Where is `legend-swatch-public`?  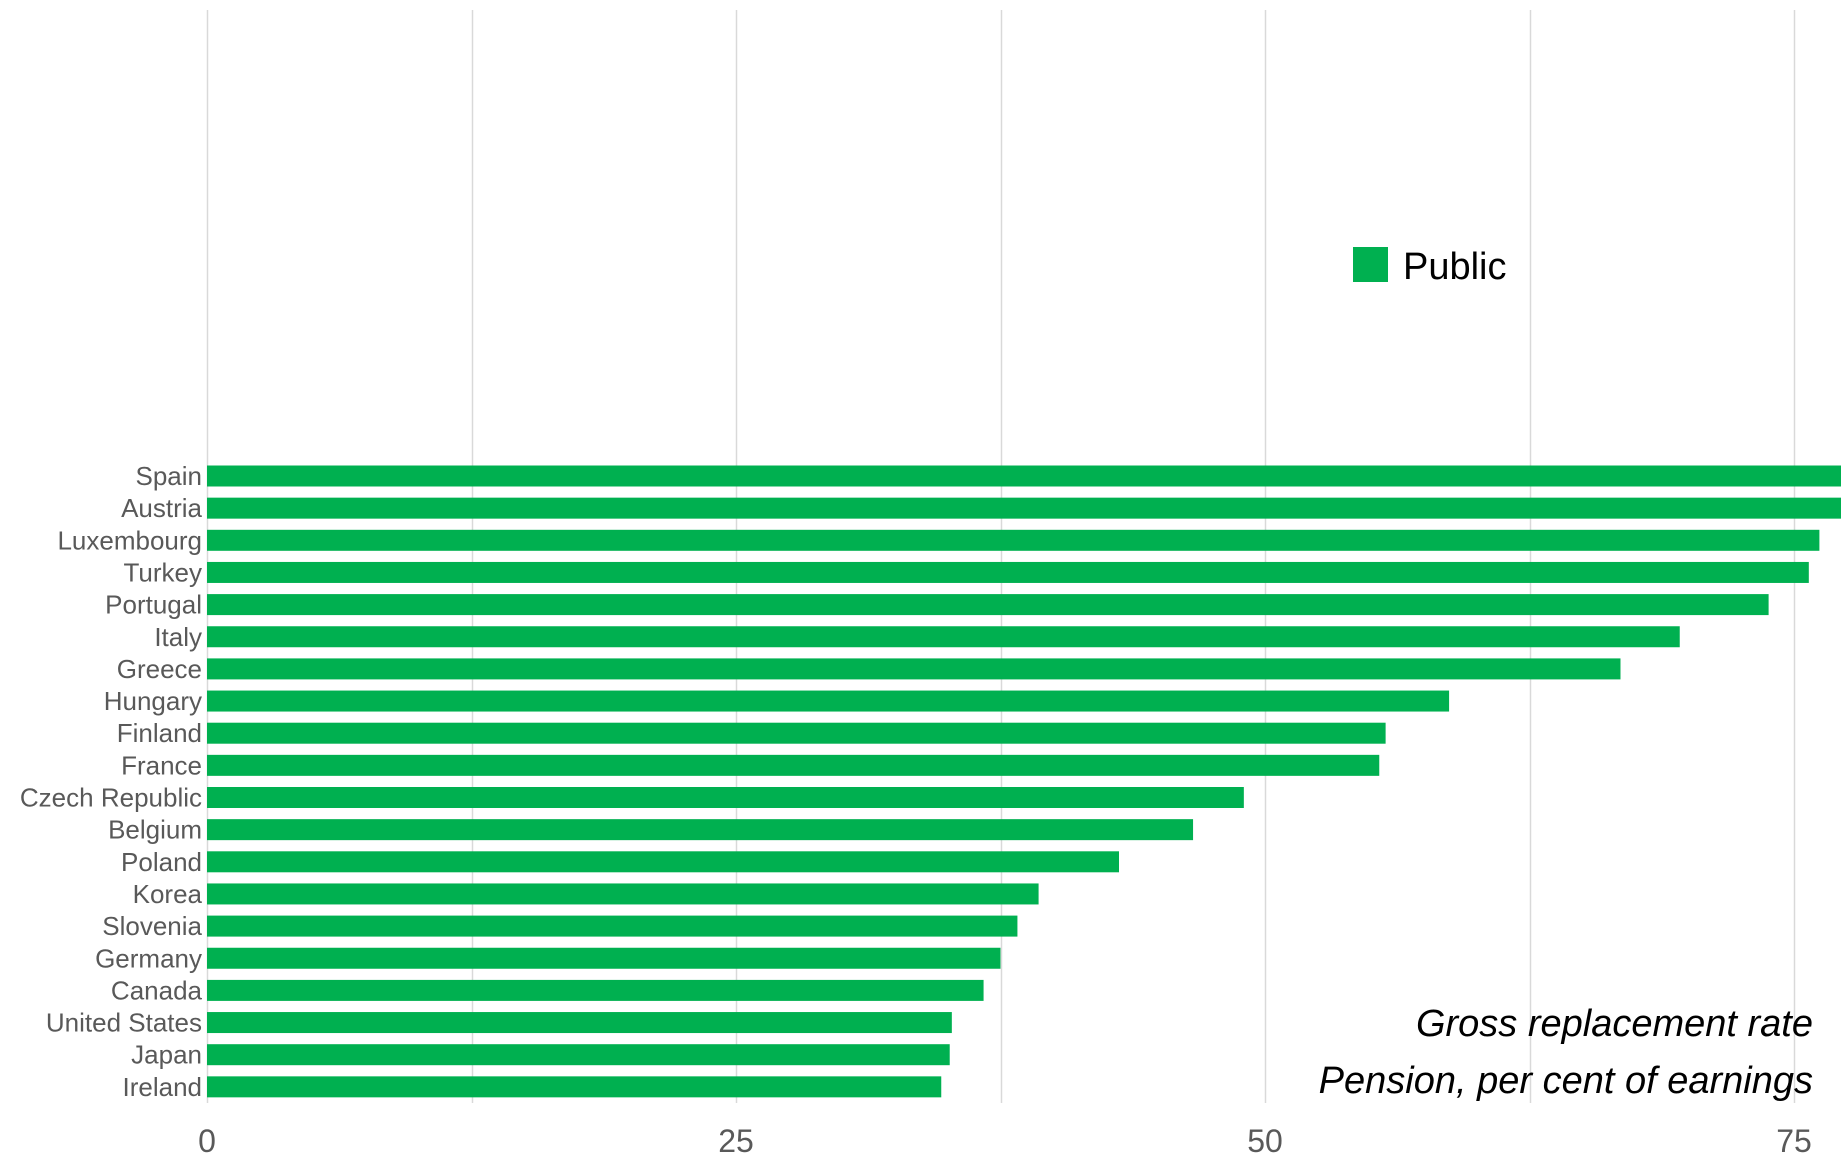
legend-swatch-public is located at coordinates (1370, 264).